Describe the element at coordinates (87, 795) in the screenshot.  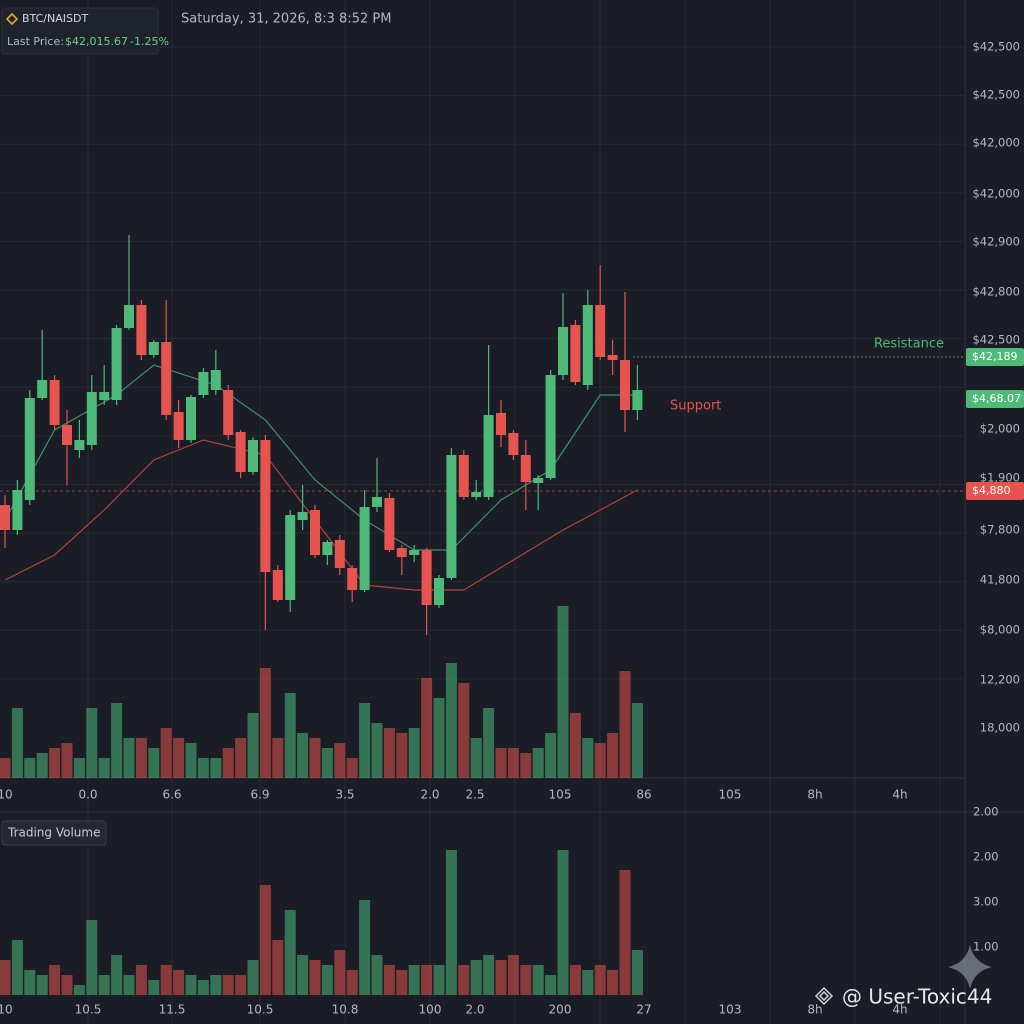
I see `x-axis-label: 0.0` at that location.